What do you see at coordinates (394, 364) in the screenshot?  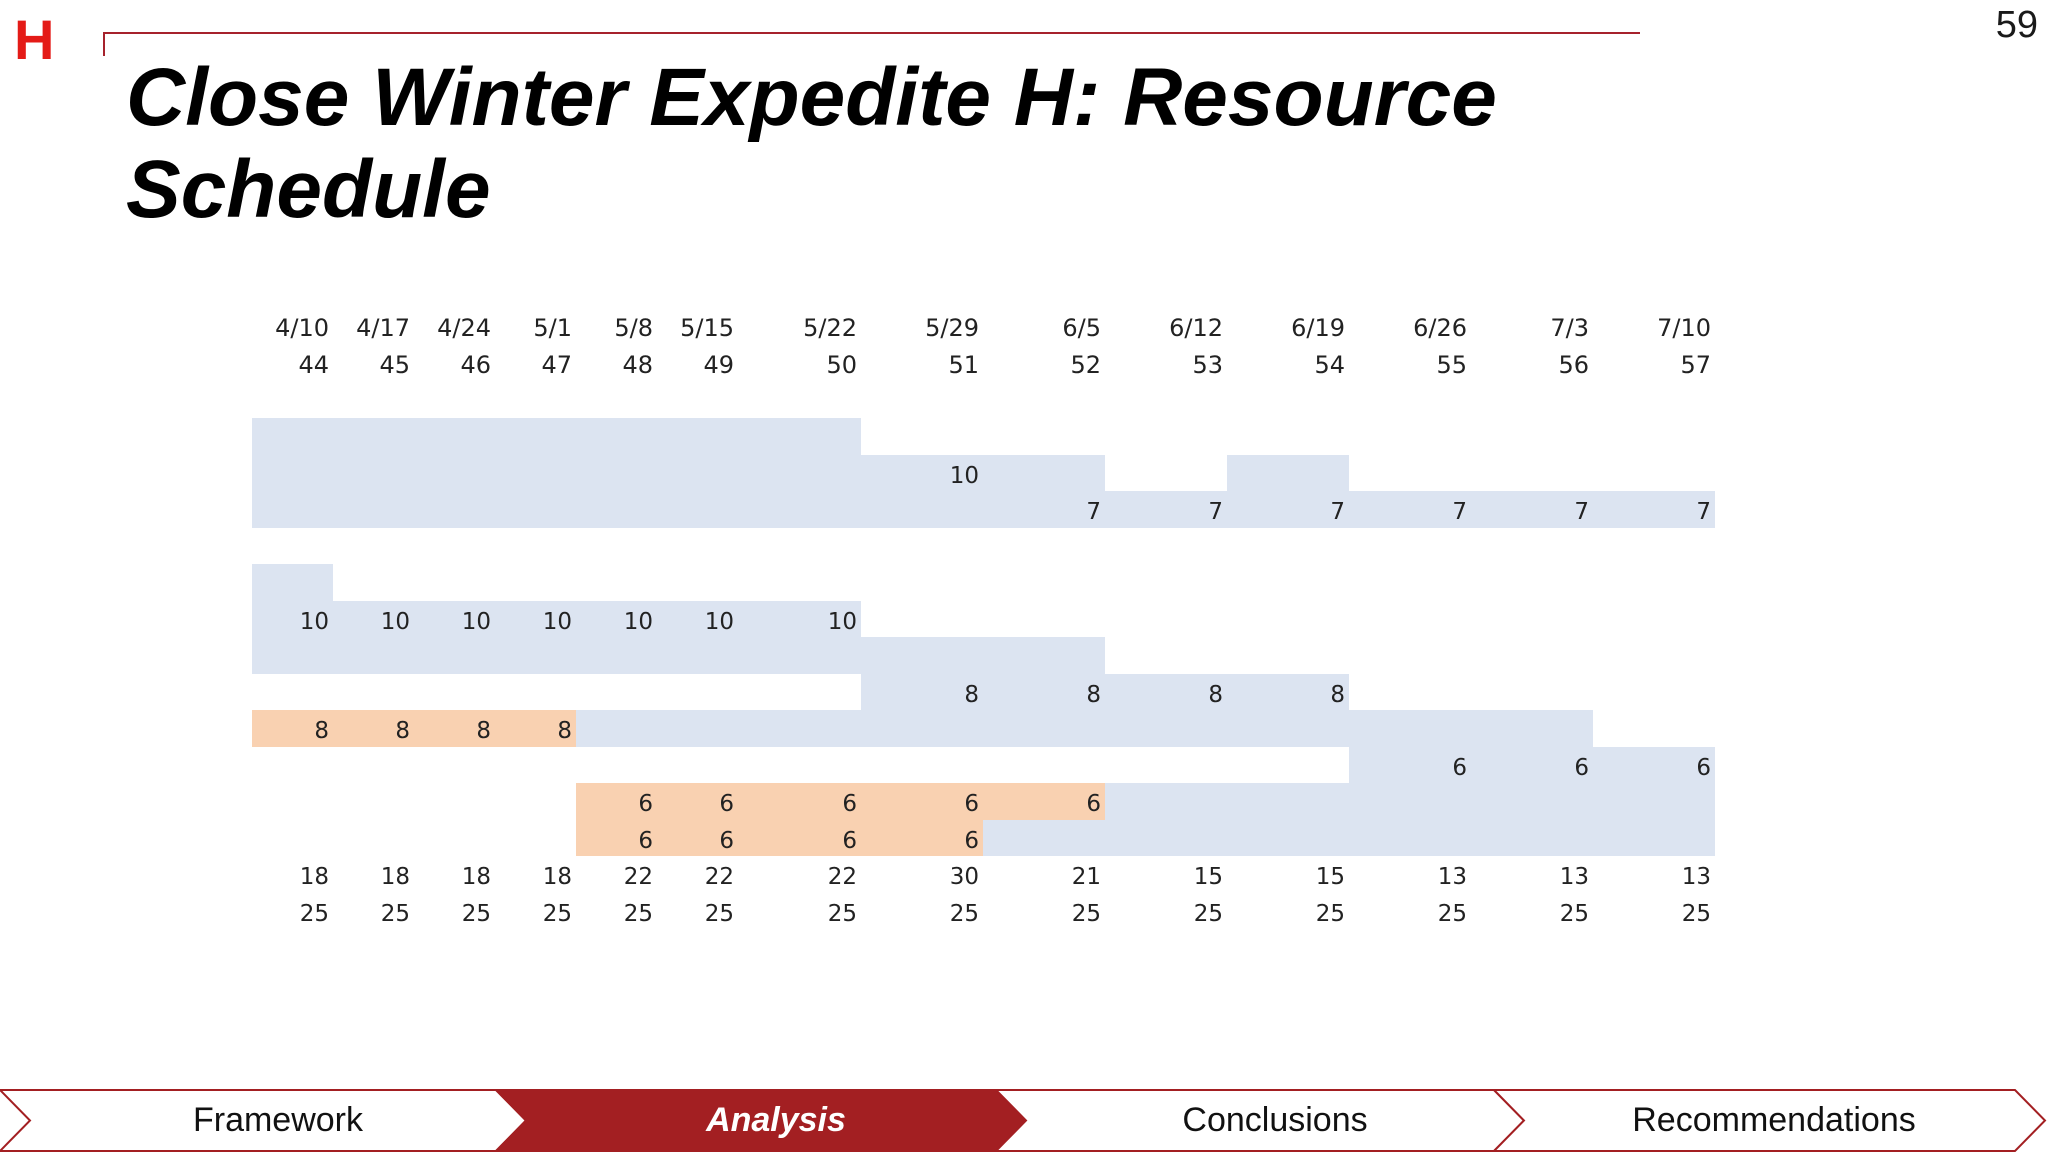 I see `week-header: 45` at bounding box center [394, 364].